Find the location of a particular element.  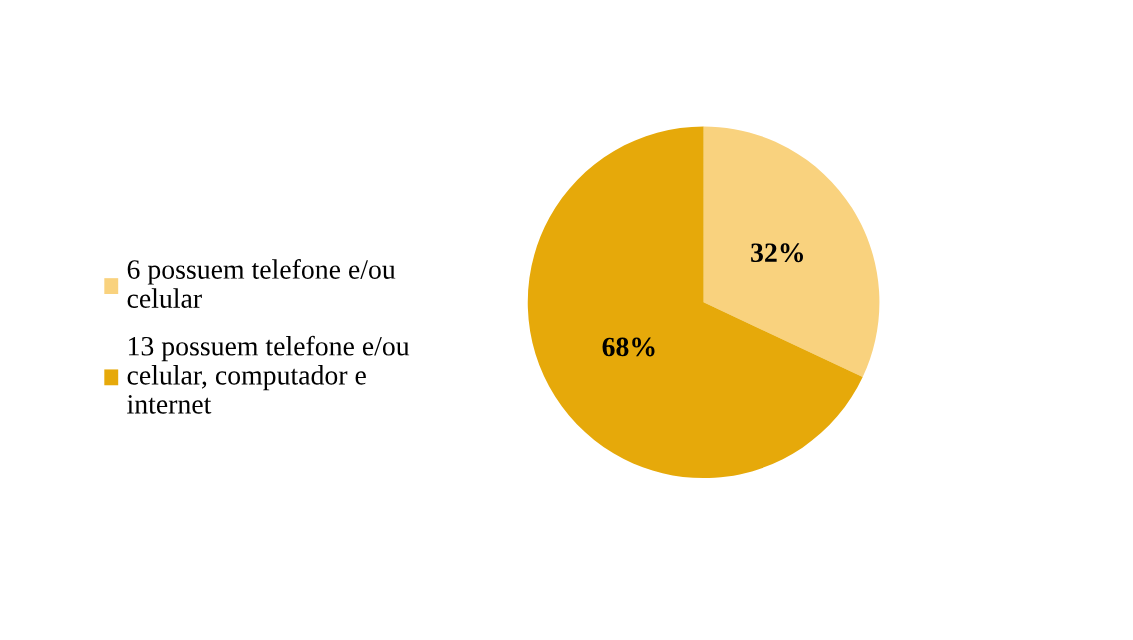

data-label: 32% is located at coordinates (777, 253).